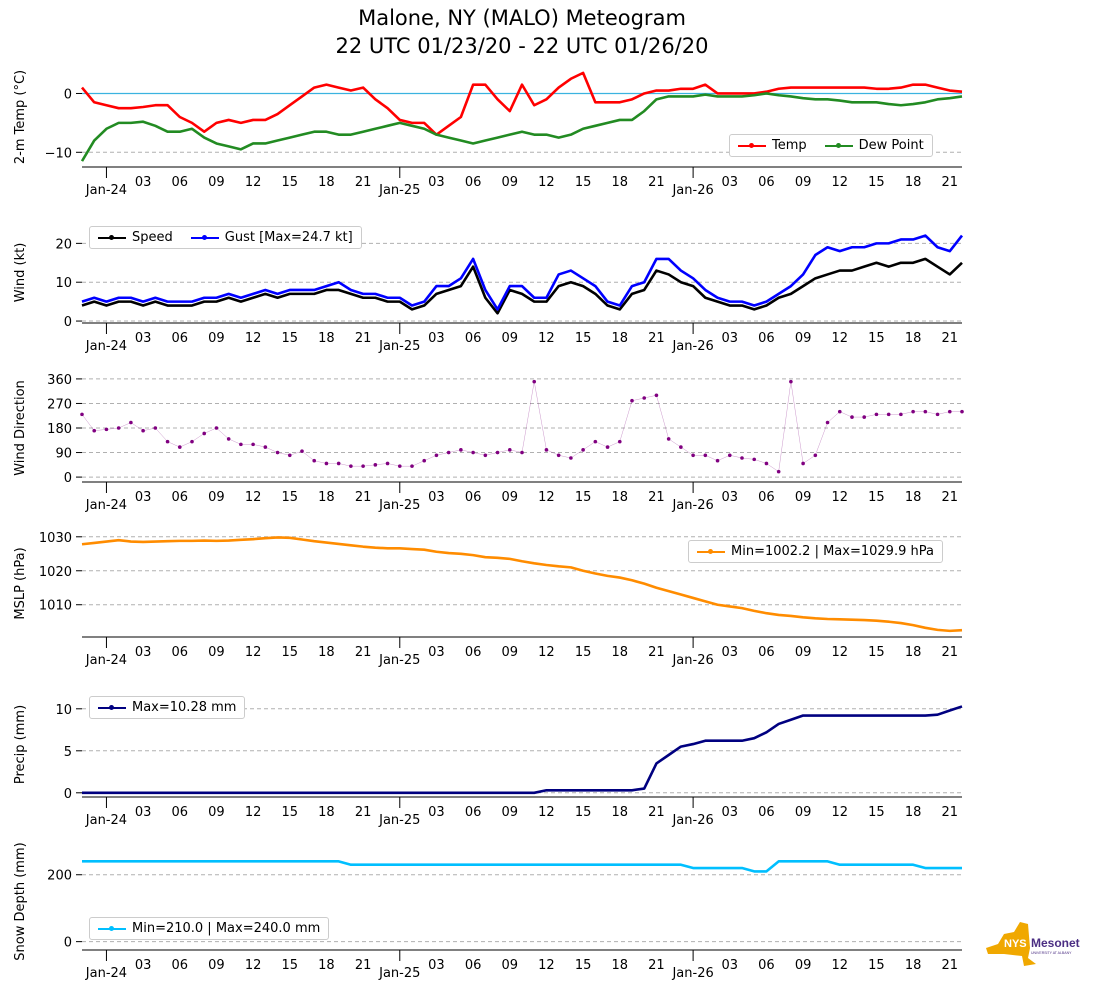 This screenshot has width=1094, height=1001. I want to click on legend-mslp: Min=1002.2 | Max=1029.9 hPa, so click(815, 551).